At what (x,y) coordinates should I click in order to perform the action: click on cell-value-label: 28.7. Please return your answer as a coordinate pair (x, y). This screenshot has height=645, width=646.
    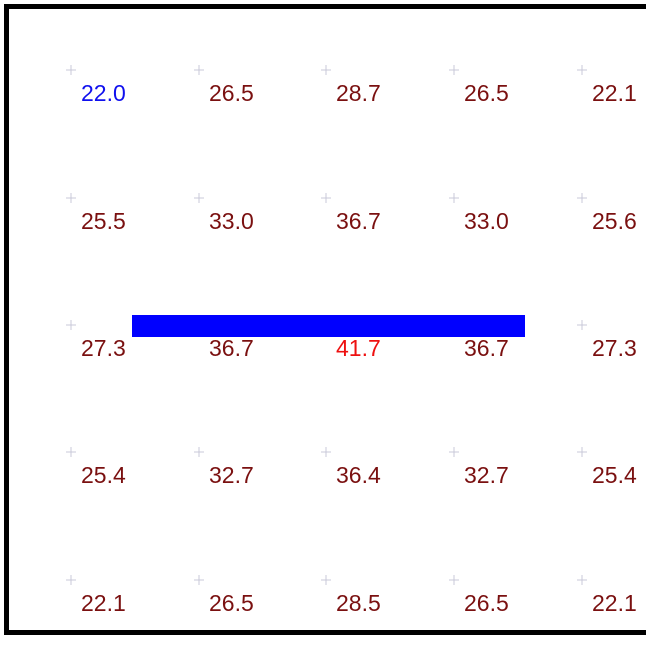
    Looking at the image, I should click on (358, 93).